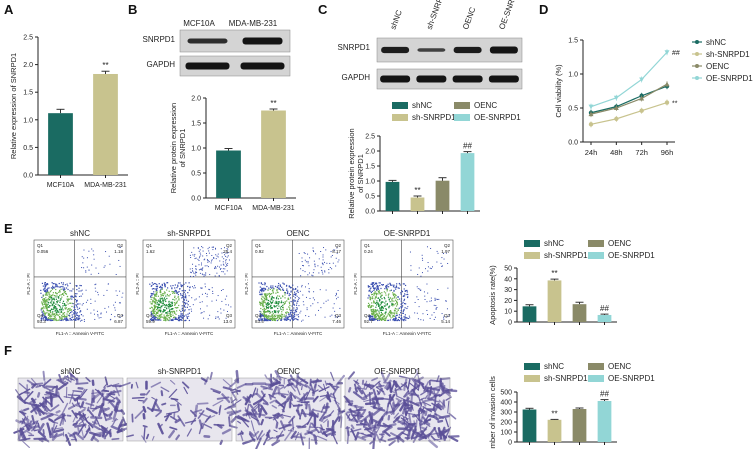 This screenshot has height=449, width=753. I want to click on panel-b-snrpd1-band, so click(207, 41).